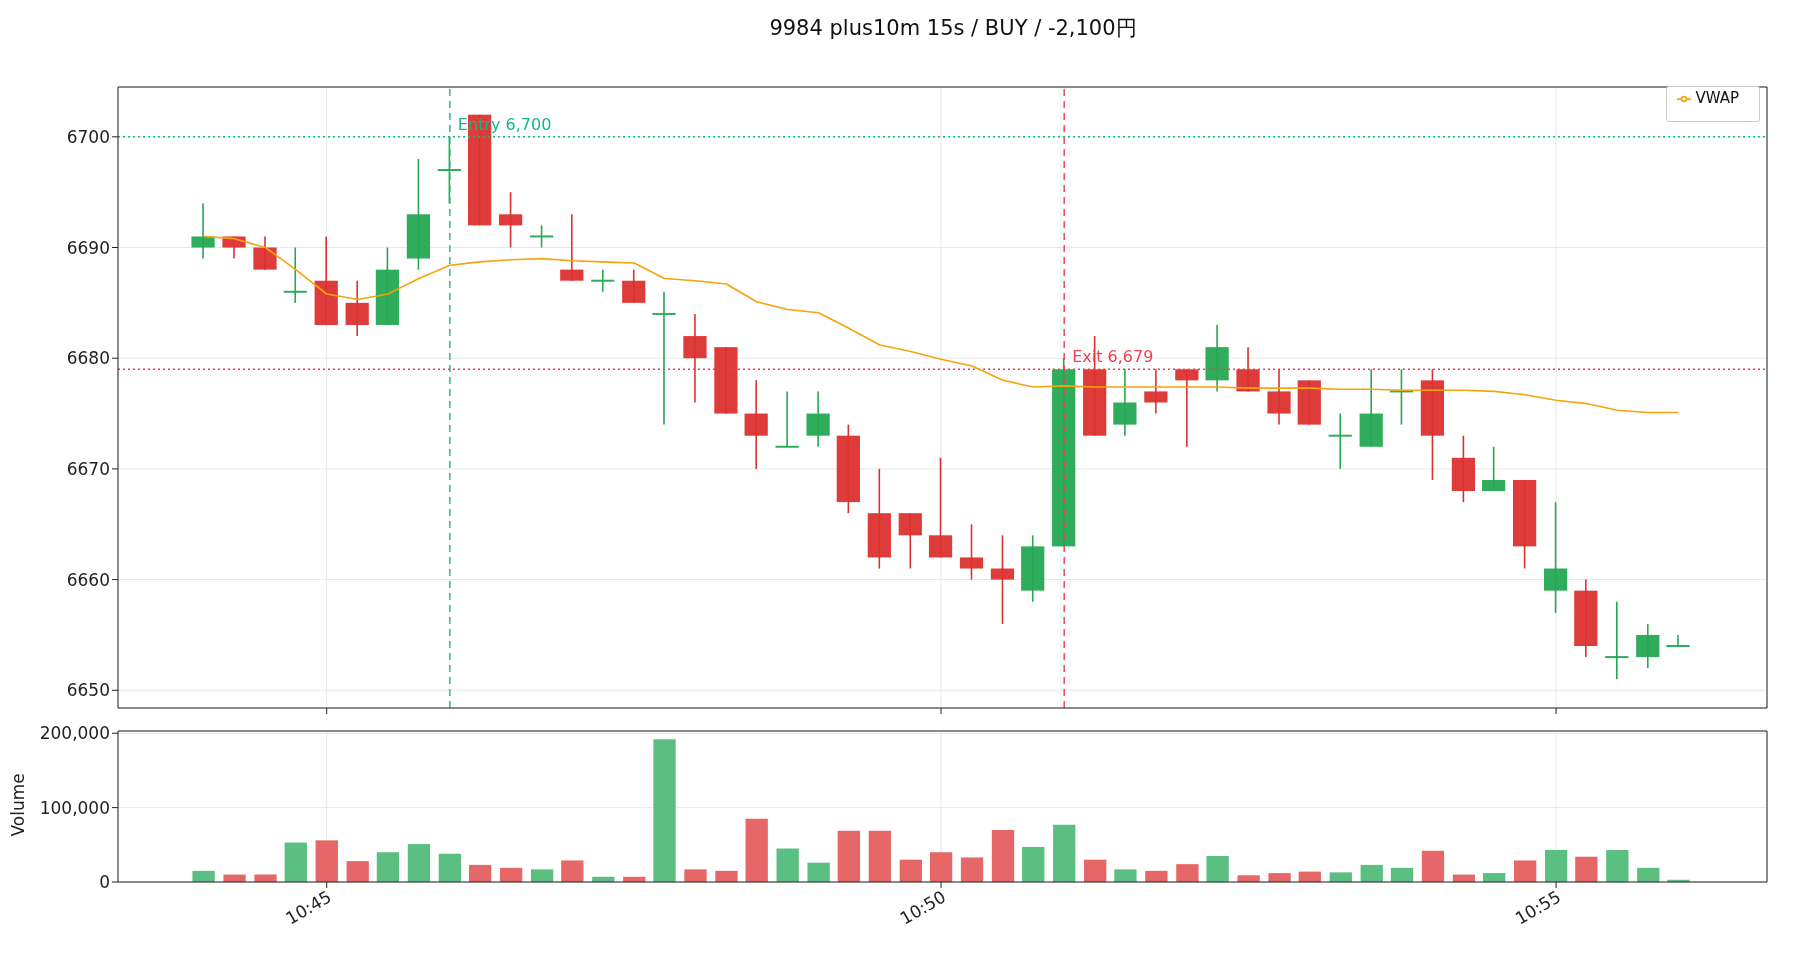 The height and width of the screenshot is (980, 1820). I want to click on y-tick-label: 6680, so click(88, 358).